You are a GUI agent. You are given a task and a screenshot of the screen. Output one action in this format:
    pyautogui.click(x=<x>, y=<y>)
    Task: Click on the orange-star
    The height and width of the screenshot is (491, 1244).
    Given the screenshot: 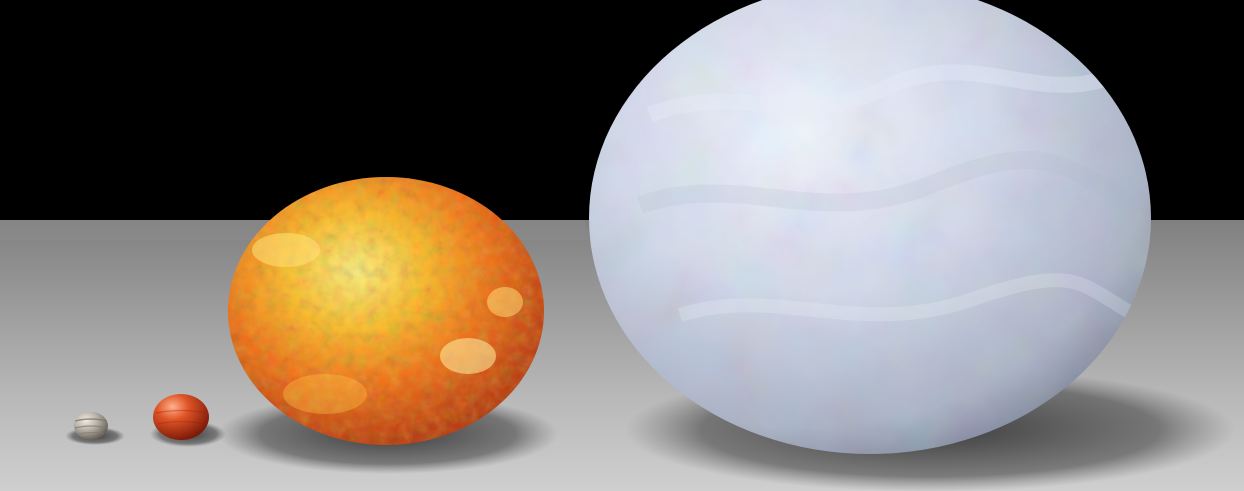 What is the action you would take?
    pyautogui.click(x=386, y=311)
    